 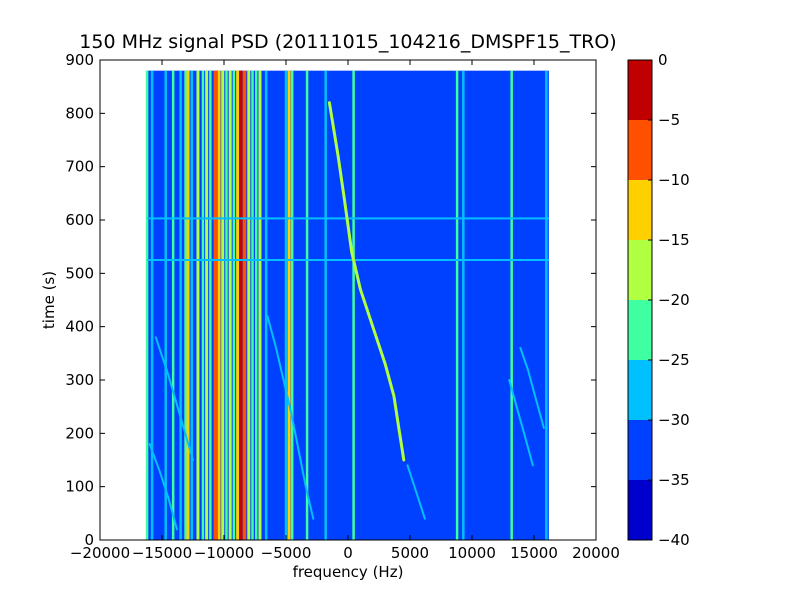 What do you see at coordinates (348, 572) in the screenshot?
I see `x-axis-label: frequency (Hz)` at bounding box center [348, 572].